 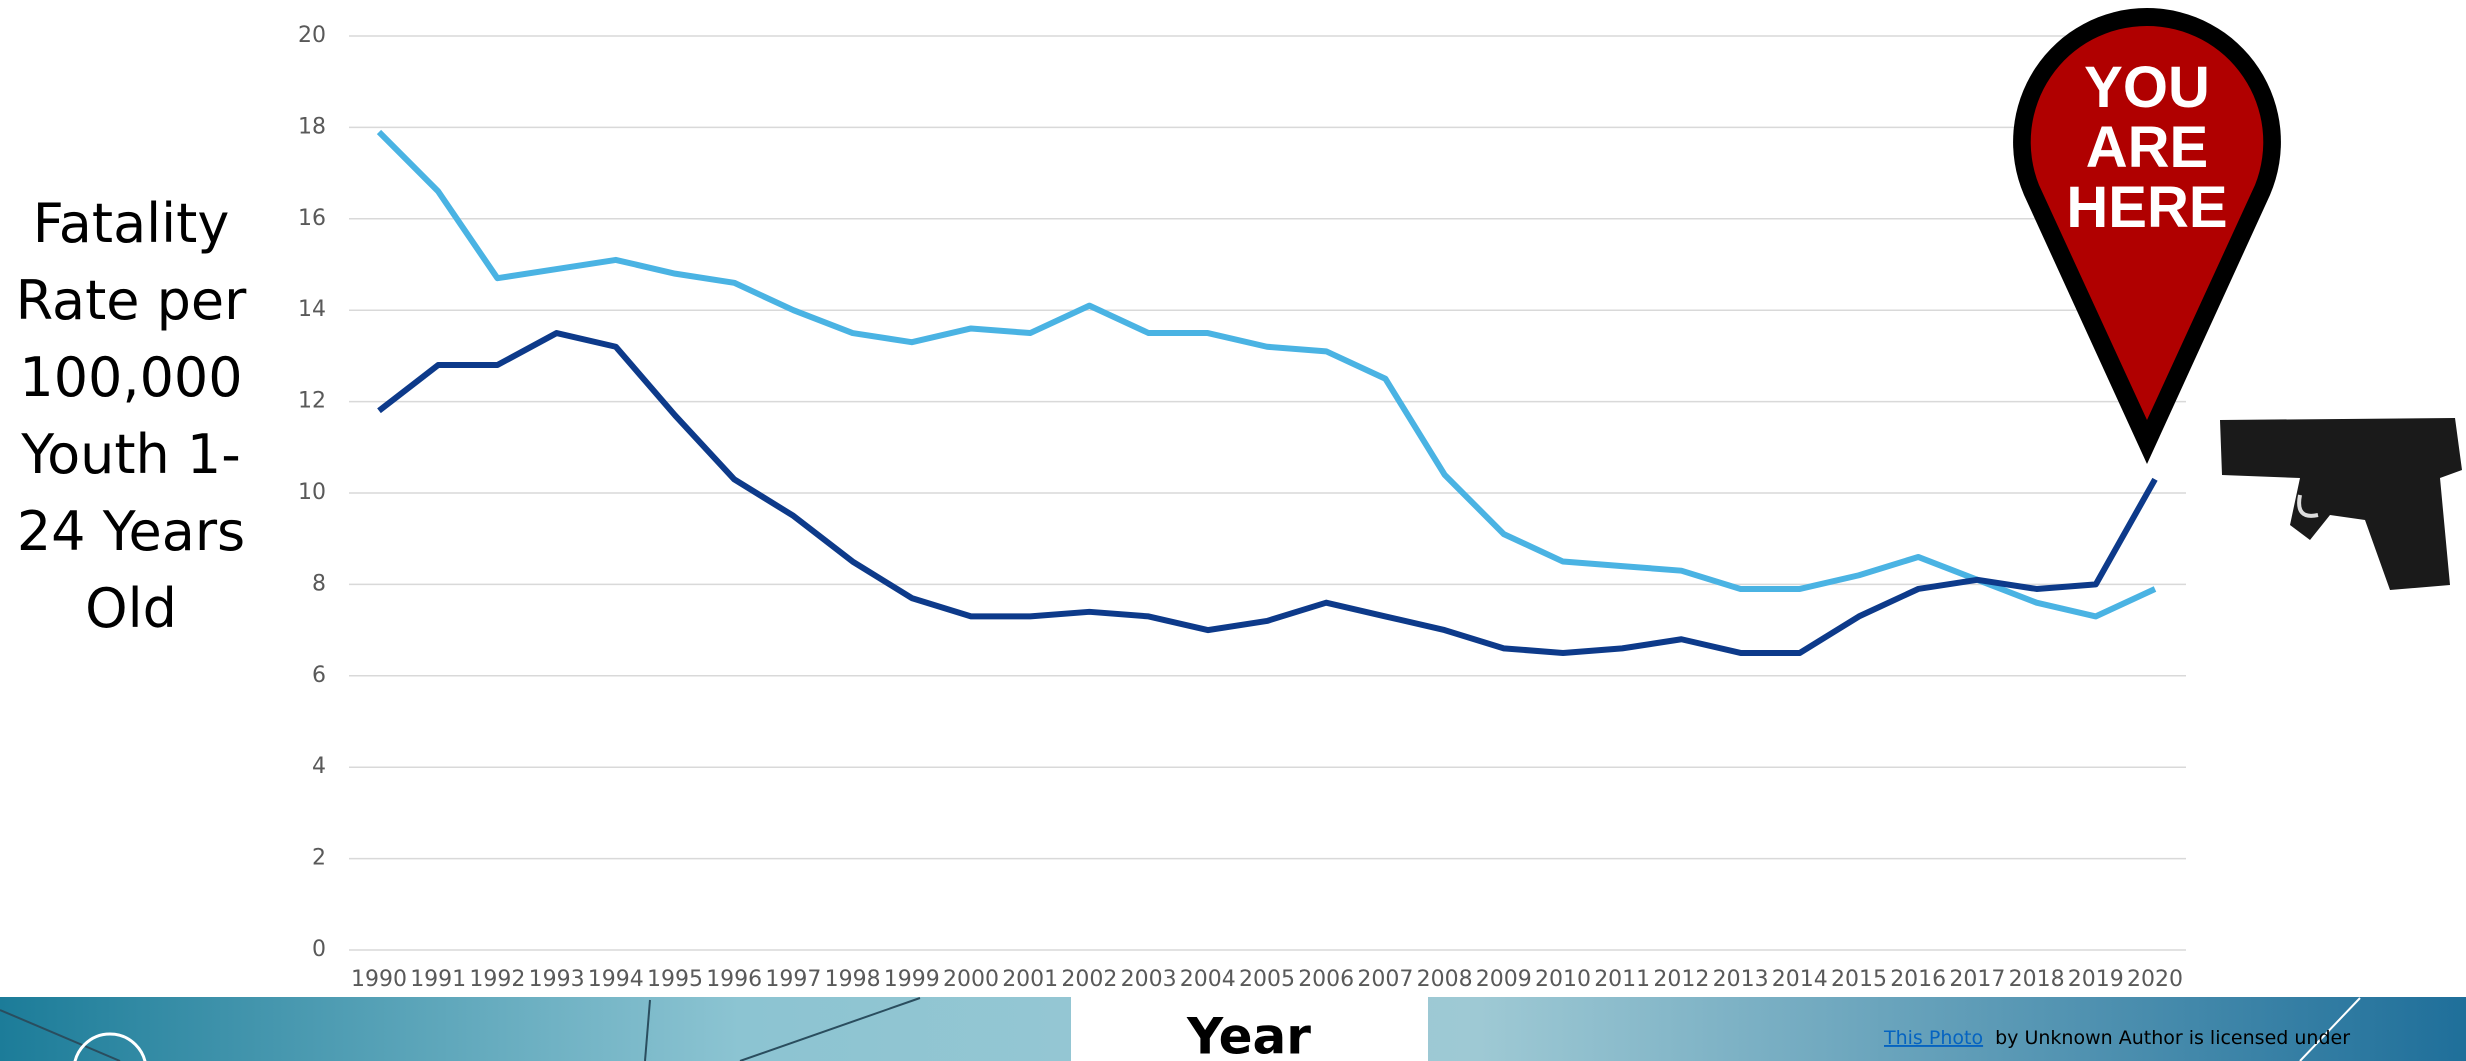 What do you see at coordinates (1385, 979) in the screenshot?
I see `x-tick-label: 2007` at bounding box center [1385, 979].